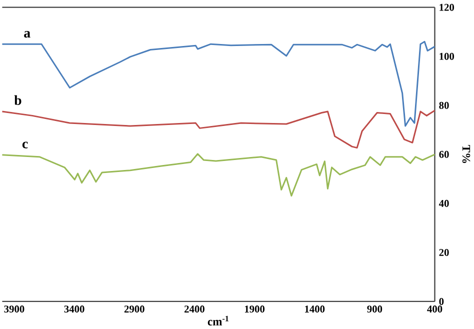 This screenshot has height=329, width=474. What do you see at coordinates (18, 100) in the screenshot?
I see `series-label: b` at bounding box center [18, 100].